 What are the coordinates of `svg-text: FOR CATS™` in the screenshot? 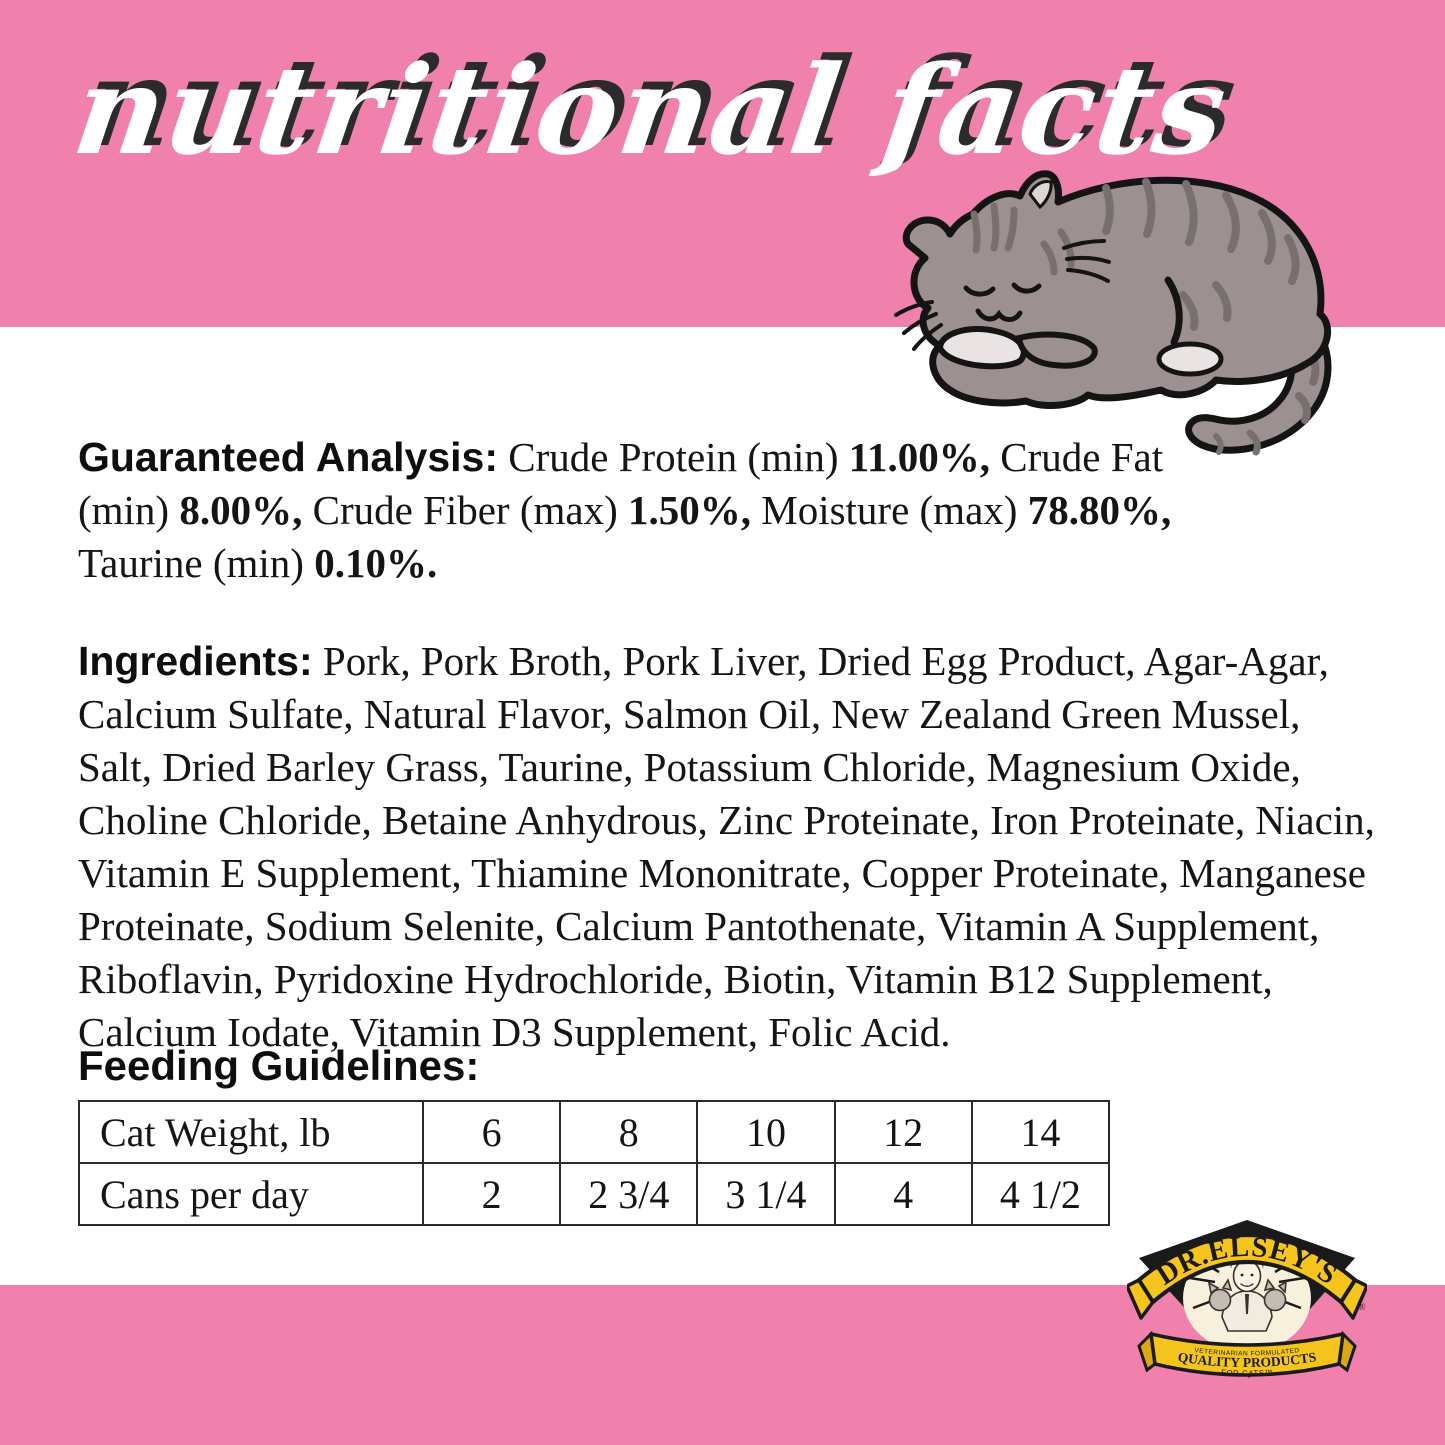 It's located at (1247, 1373).